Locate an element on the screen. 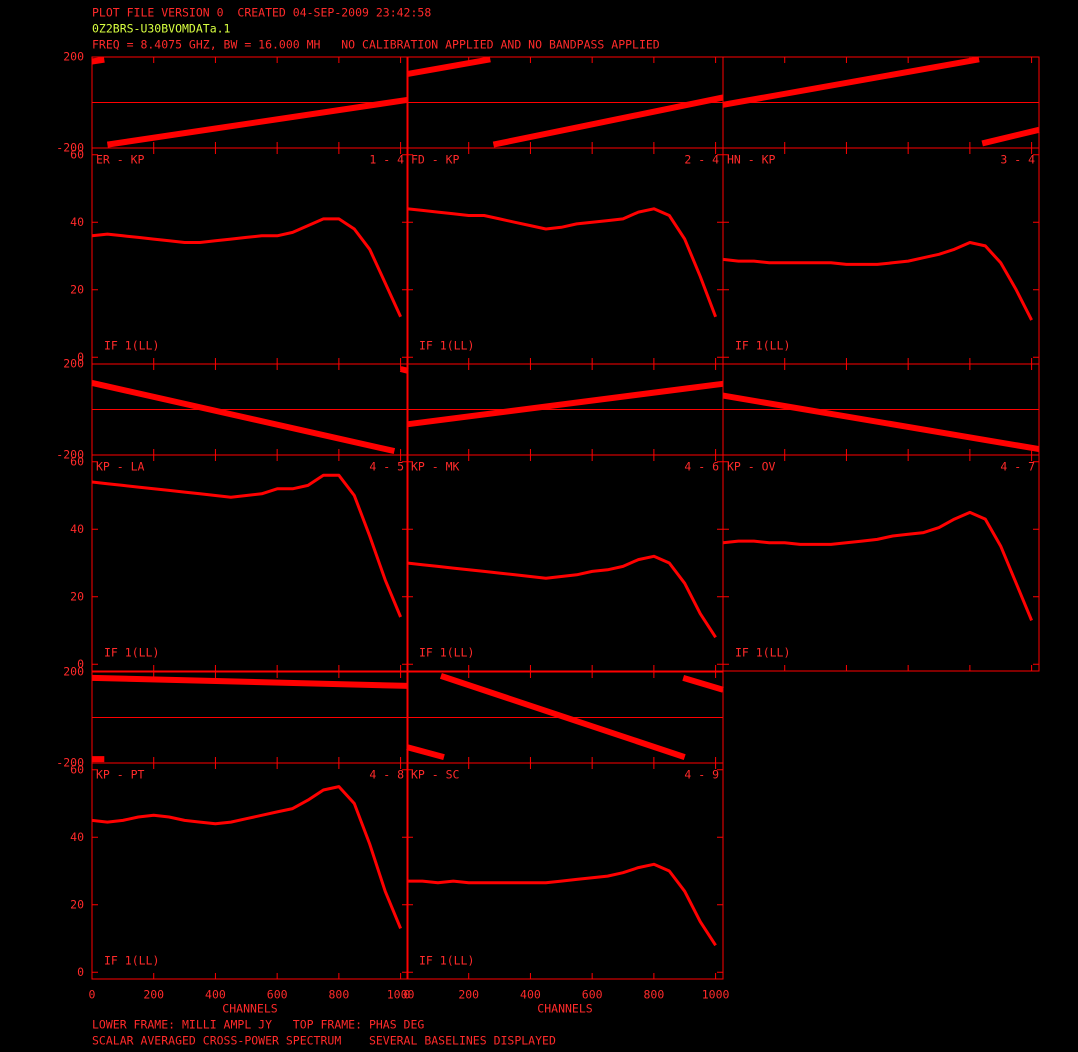 Image resolution: width=1078 pixels, height=1052 pixels. baseline-title: HN - KP is located at coordinates (751, 160).